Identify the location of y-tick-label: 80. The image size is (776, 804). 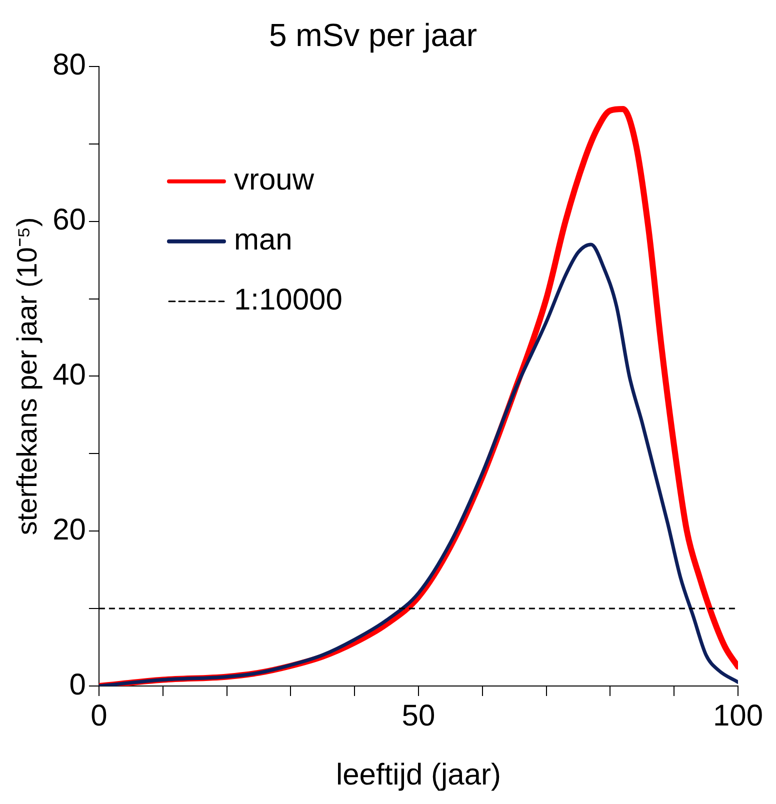
(69, 65).